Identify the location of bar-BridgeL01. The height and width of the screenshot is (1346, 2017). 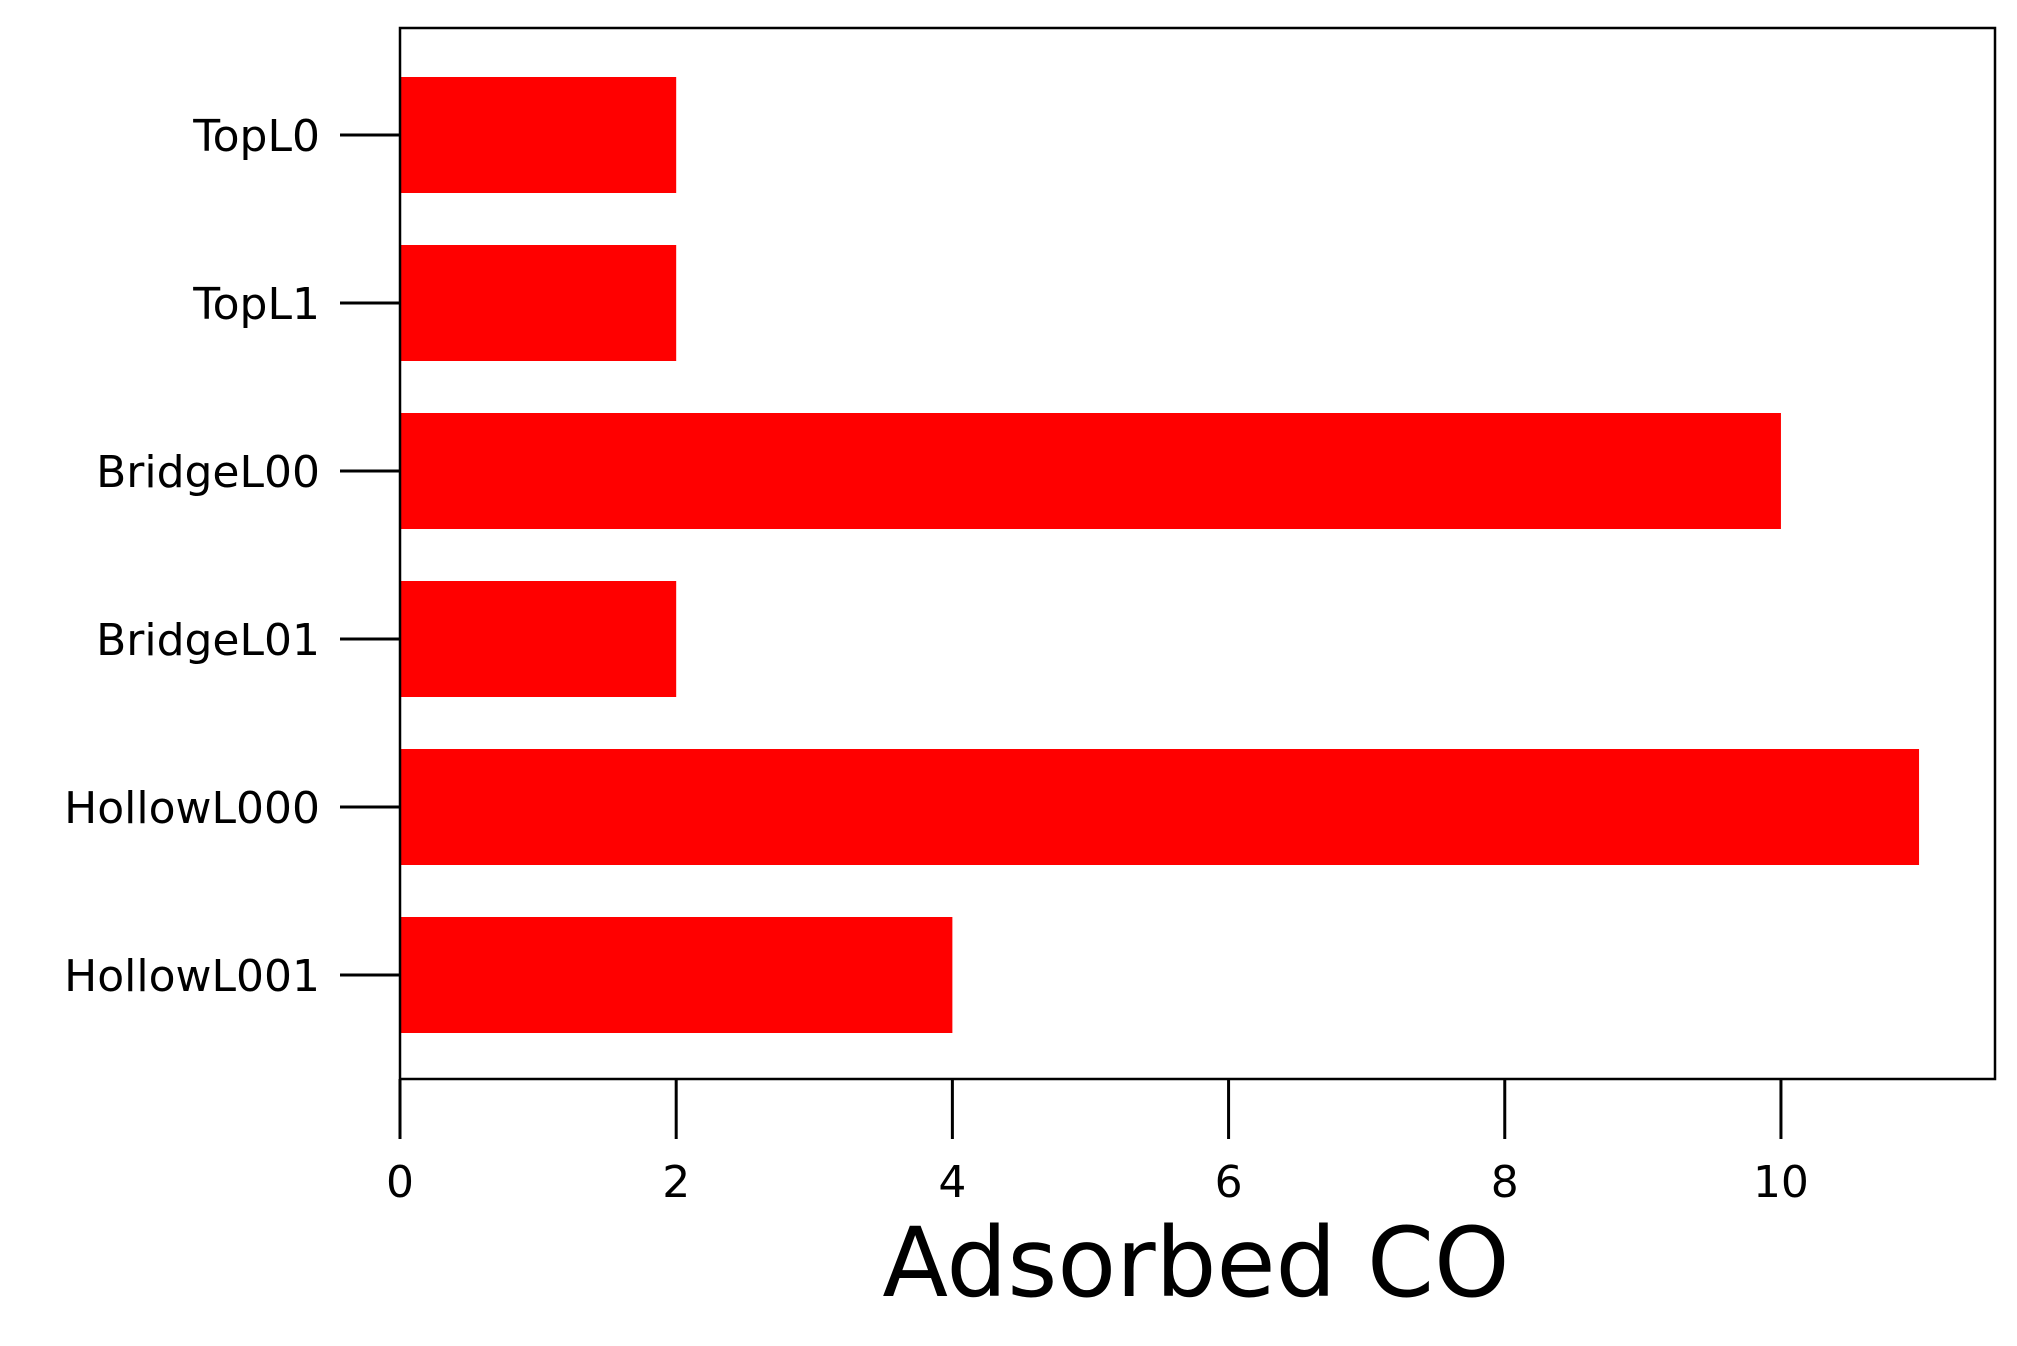
(538, 639).